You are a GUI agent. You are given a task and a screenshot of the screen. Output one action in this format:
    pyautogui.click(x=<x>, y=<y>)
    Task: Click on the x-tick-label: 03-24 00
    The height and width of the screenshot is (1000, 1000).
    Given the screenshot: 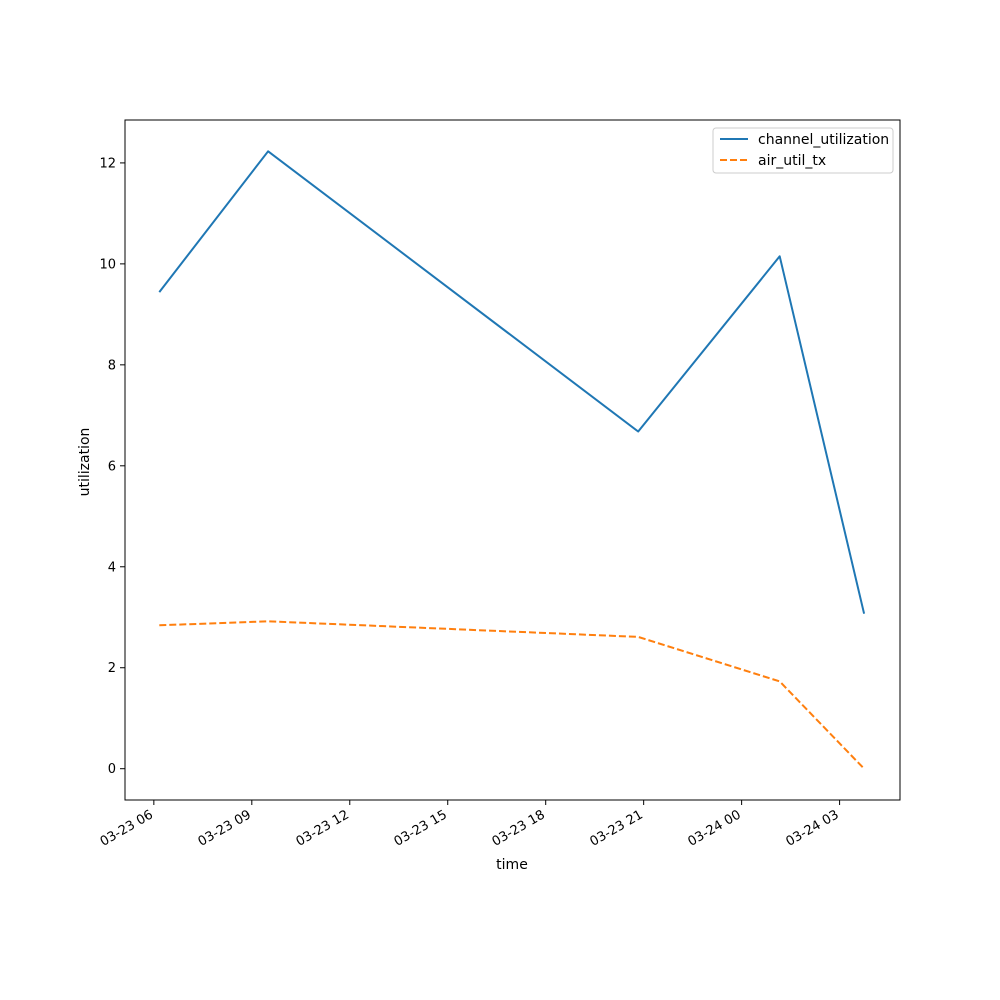 What is the action you would take?
    pyautogui.click(x=715, y=828)
    